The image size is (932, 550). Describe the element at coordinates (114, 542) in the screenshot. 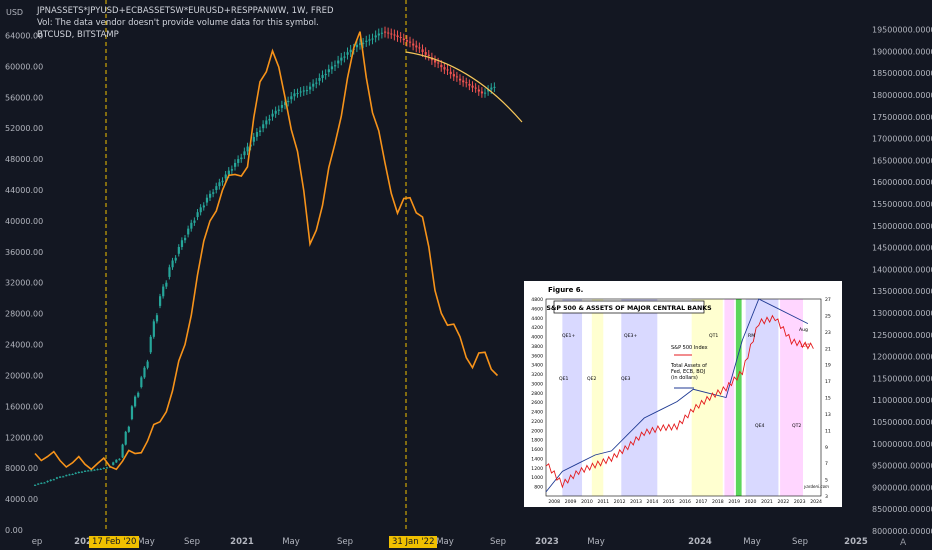

I see `crosshair-badge-1: 17 Feb '20` at that location.